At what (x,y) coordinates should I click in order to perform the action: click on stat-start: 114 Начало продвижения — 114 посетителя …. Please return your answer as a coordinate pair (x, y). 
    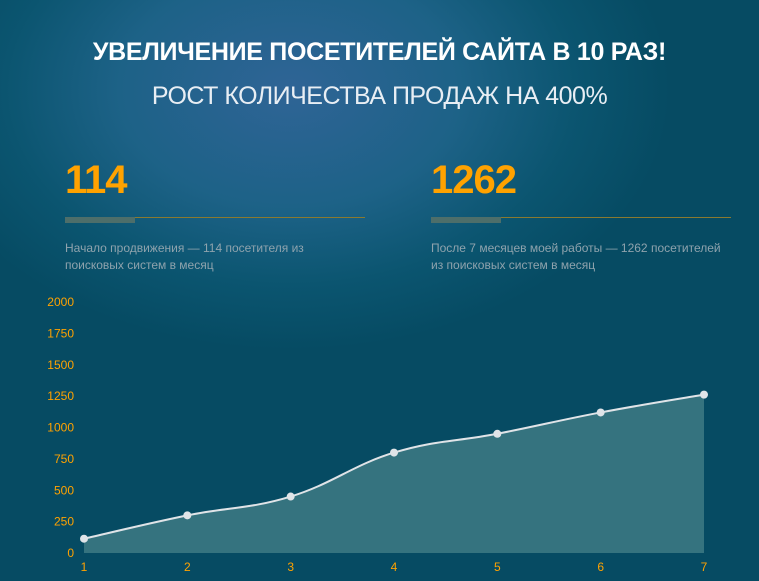
    Looking at the image, I should click on (215, 216).